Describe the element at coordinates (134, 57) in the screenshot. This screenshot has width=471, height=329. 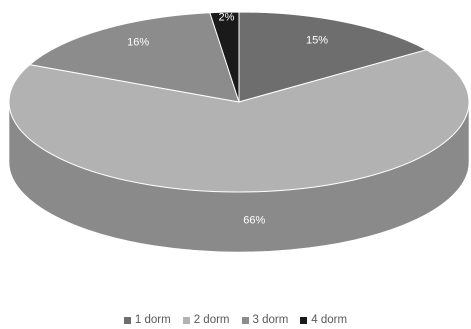
I see `pie-slice-3-dorm` at that location.